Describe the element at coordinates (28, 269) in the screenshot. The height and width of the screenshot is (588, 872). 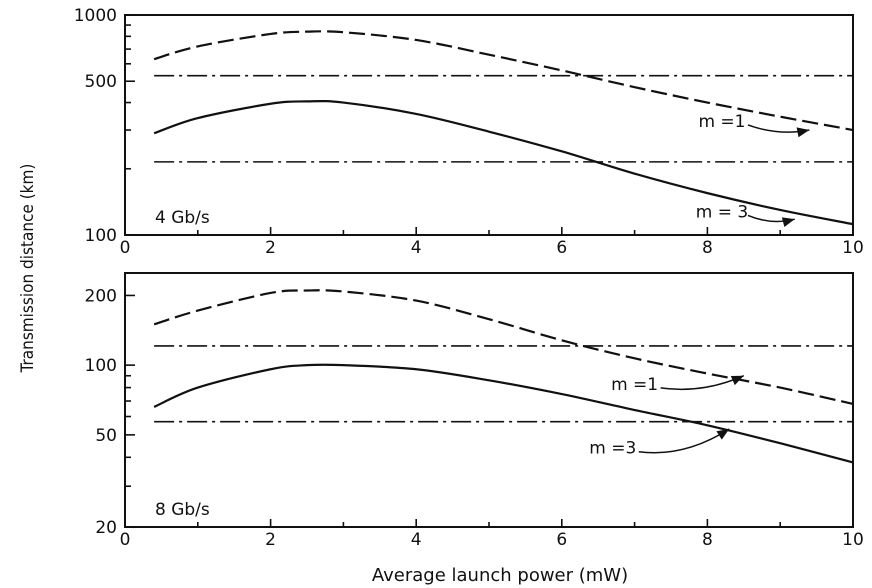
I see `y-axis-label: Transmission distance (km)` at that location.